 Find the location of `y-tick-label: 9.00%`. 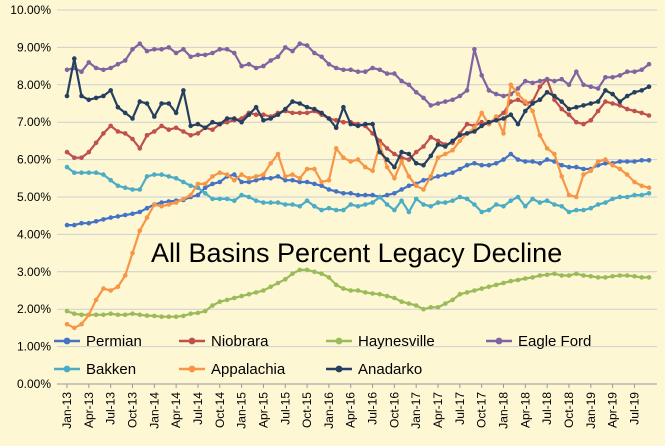

y-tick-label: 9.00% is located at coordinates (34, 47).